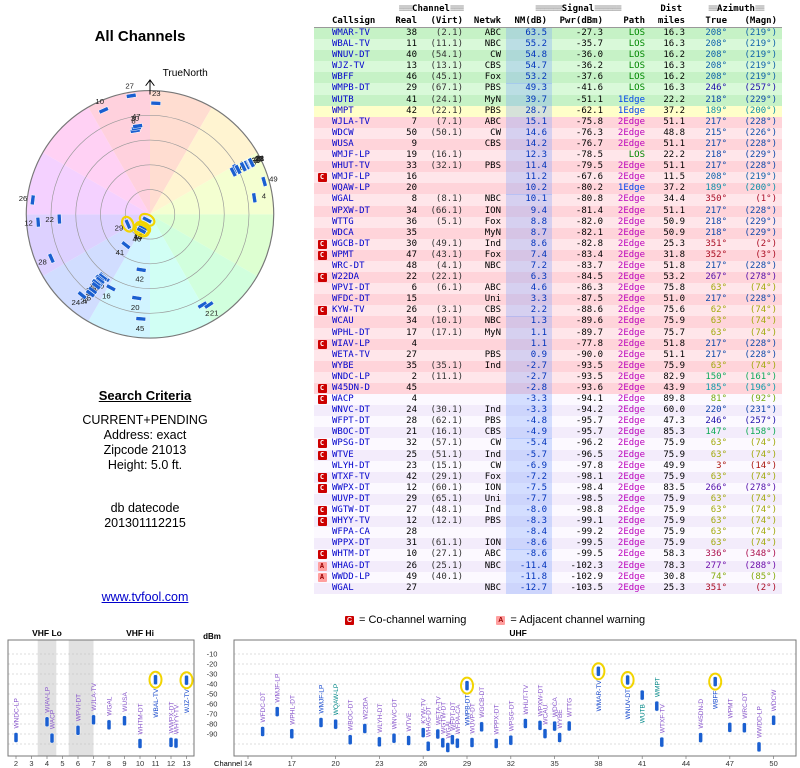 The width and height of the screenshot is (800, 768). Describe the element at coordinates (548, 355) in the screenshot. I see `table-row: WETA-TV 27 PBS 0.9 -90.0 2Edge 51.1 217° (228°)` at that location.